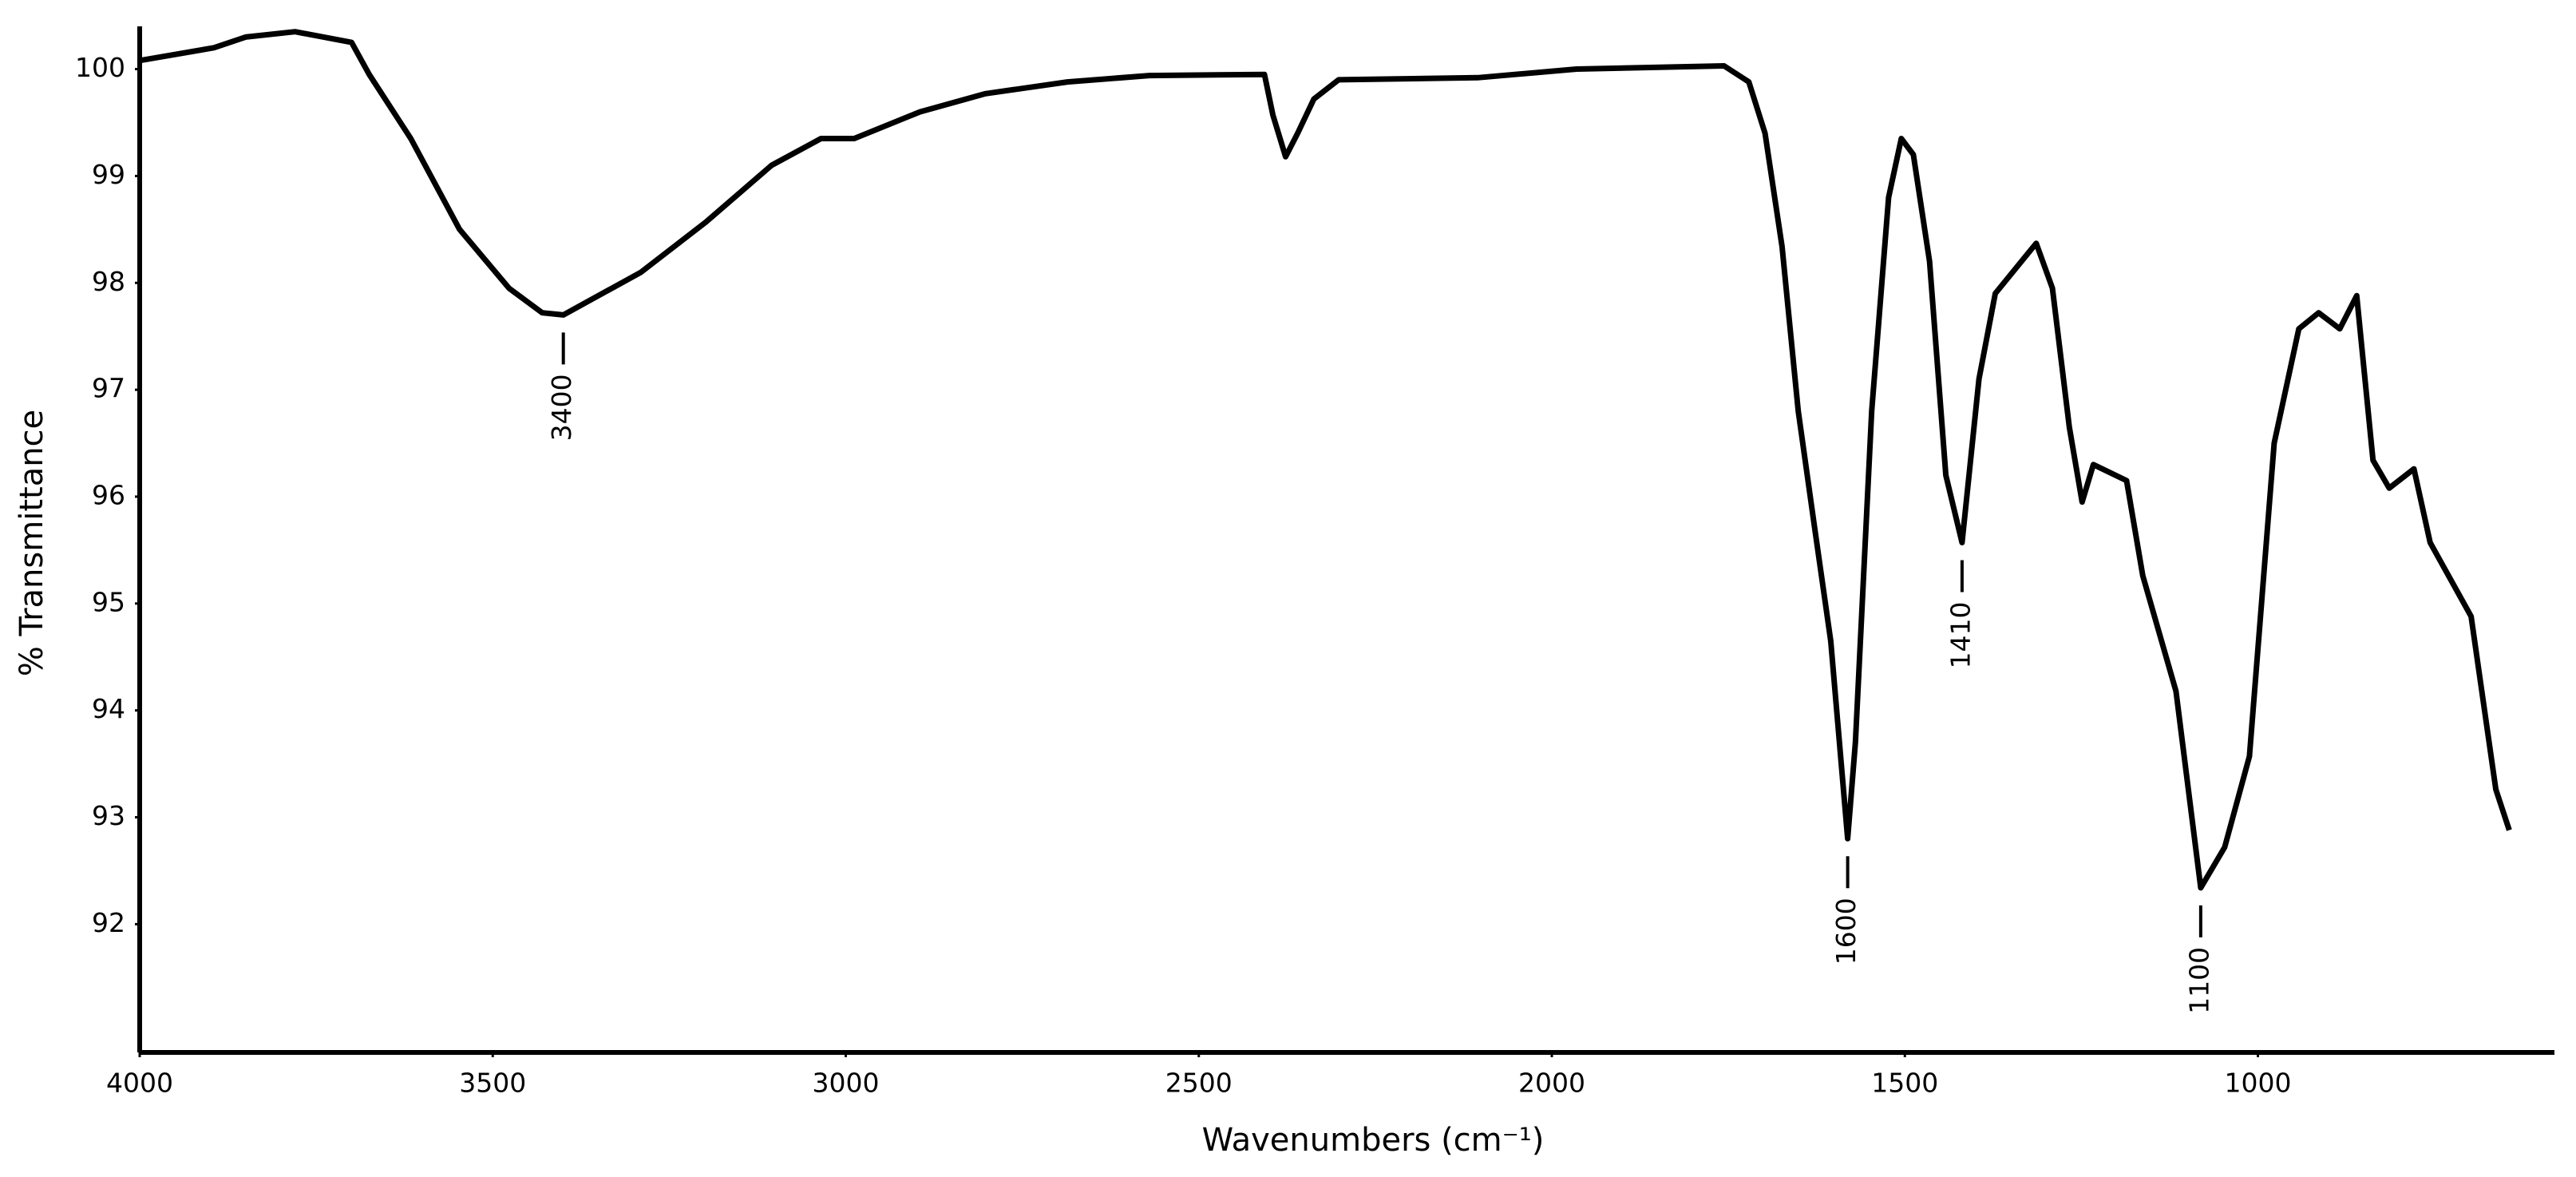 This screenshot has width=2576, height=1177. What do you see at coordinates (139, 1083) in the screenshot?
I see `x-tick-label: 4000` at bounding box center [139, 1083].